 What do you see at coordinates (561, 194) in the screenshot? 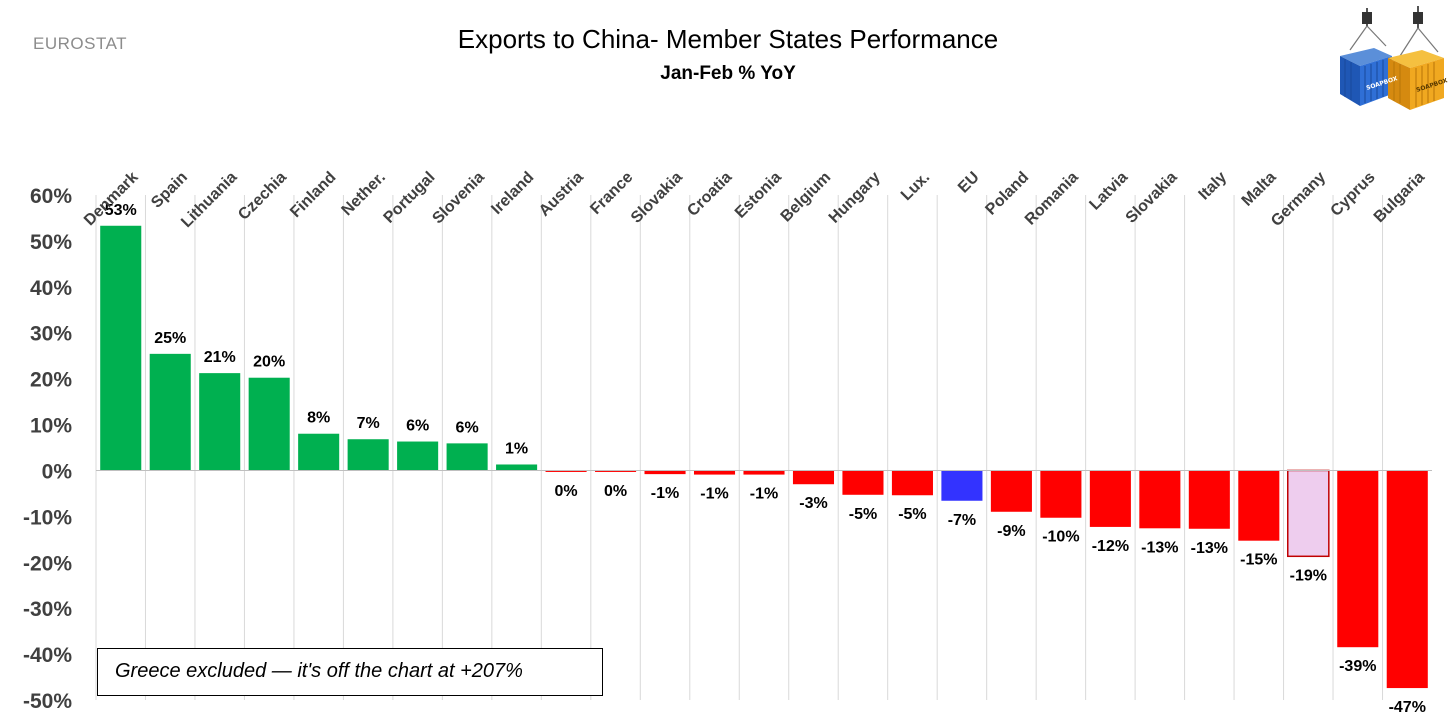
I see `x-tick-label: Austria` at bounding box center [561, 194].